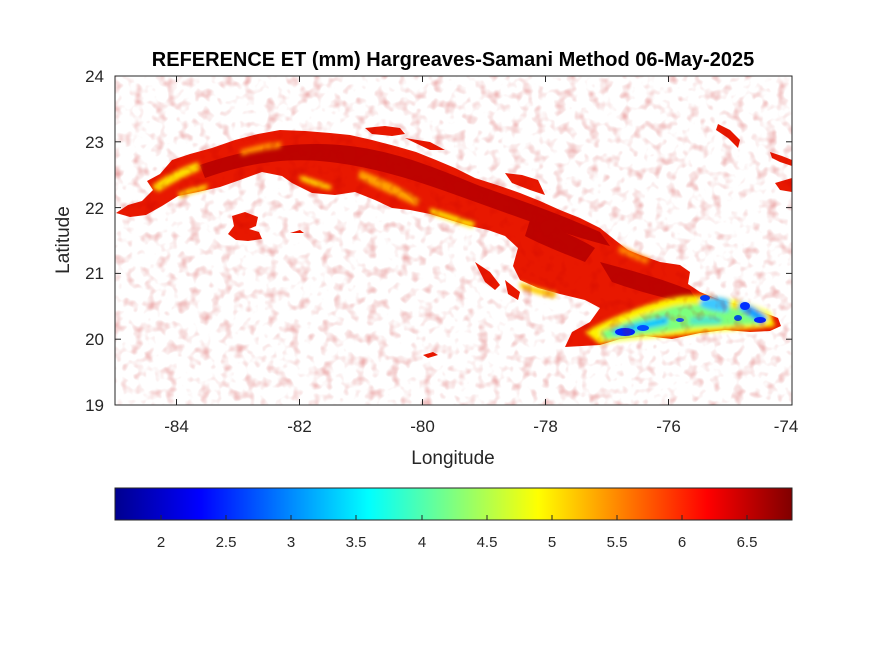  What do you see at coordinates (63, 240) in the screenshot?
I see `y-axis-label: Latitude` at bounding box center [63, 240].